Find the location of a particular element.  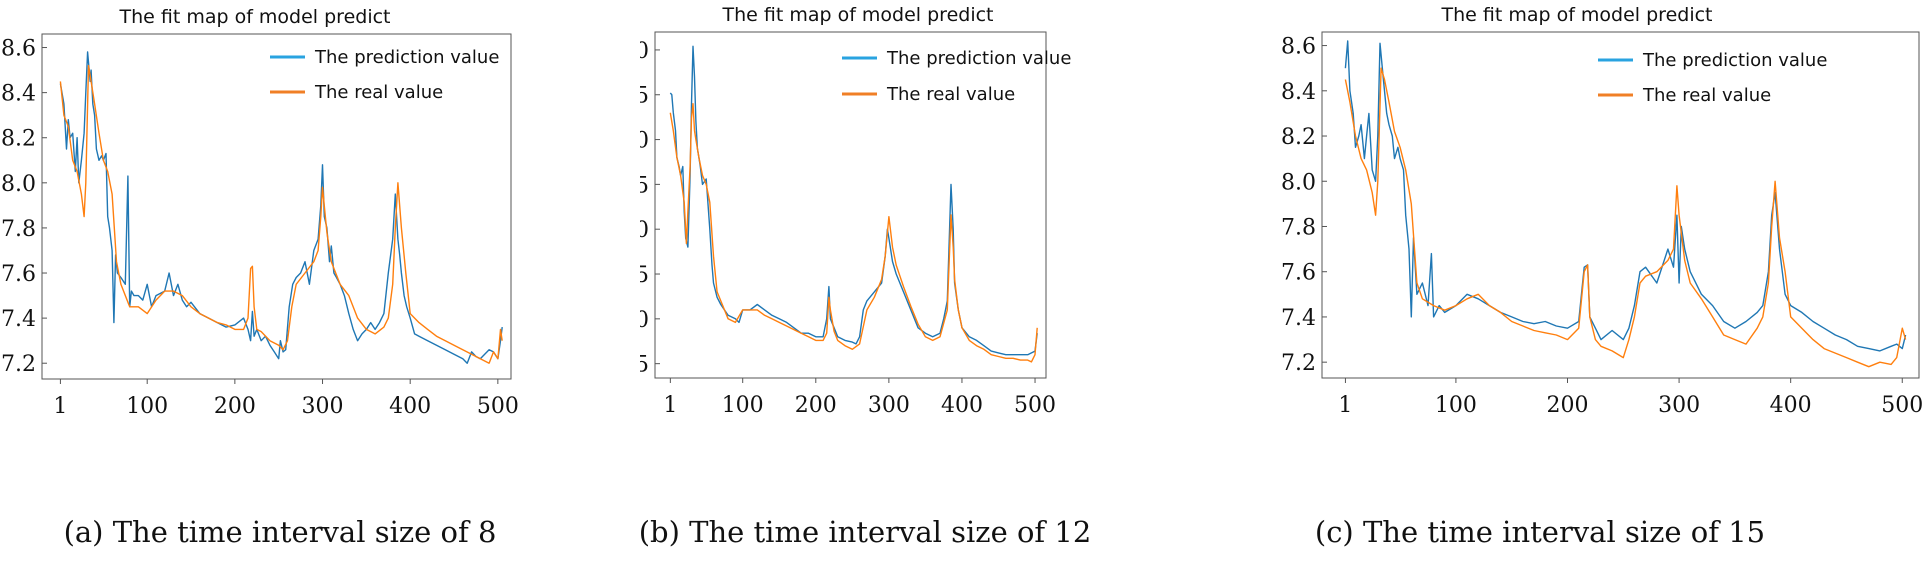

caption: (b) The time interval size of 12 is located at coordinates (865, 532).